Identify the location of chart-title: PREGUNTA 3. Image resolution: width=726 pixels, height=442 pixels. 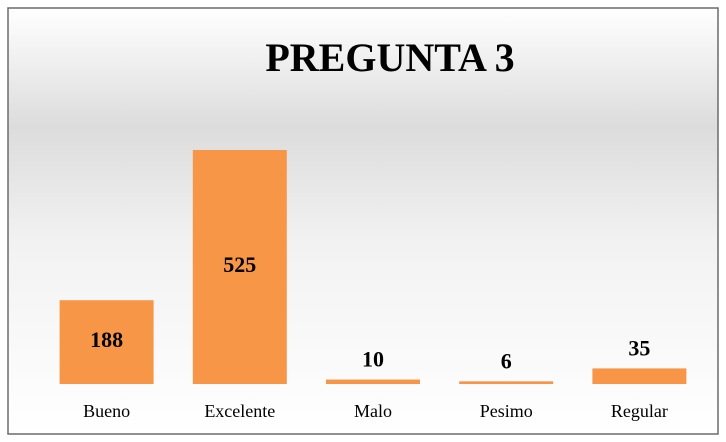
(389, 57).